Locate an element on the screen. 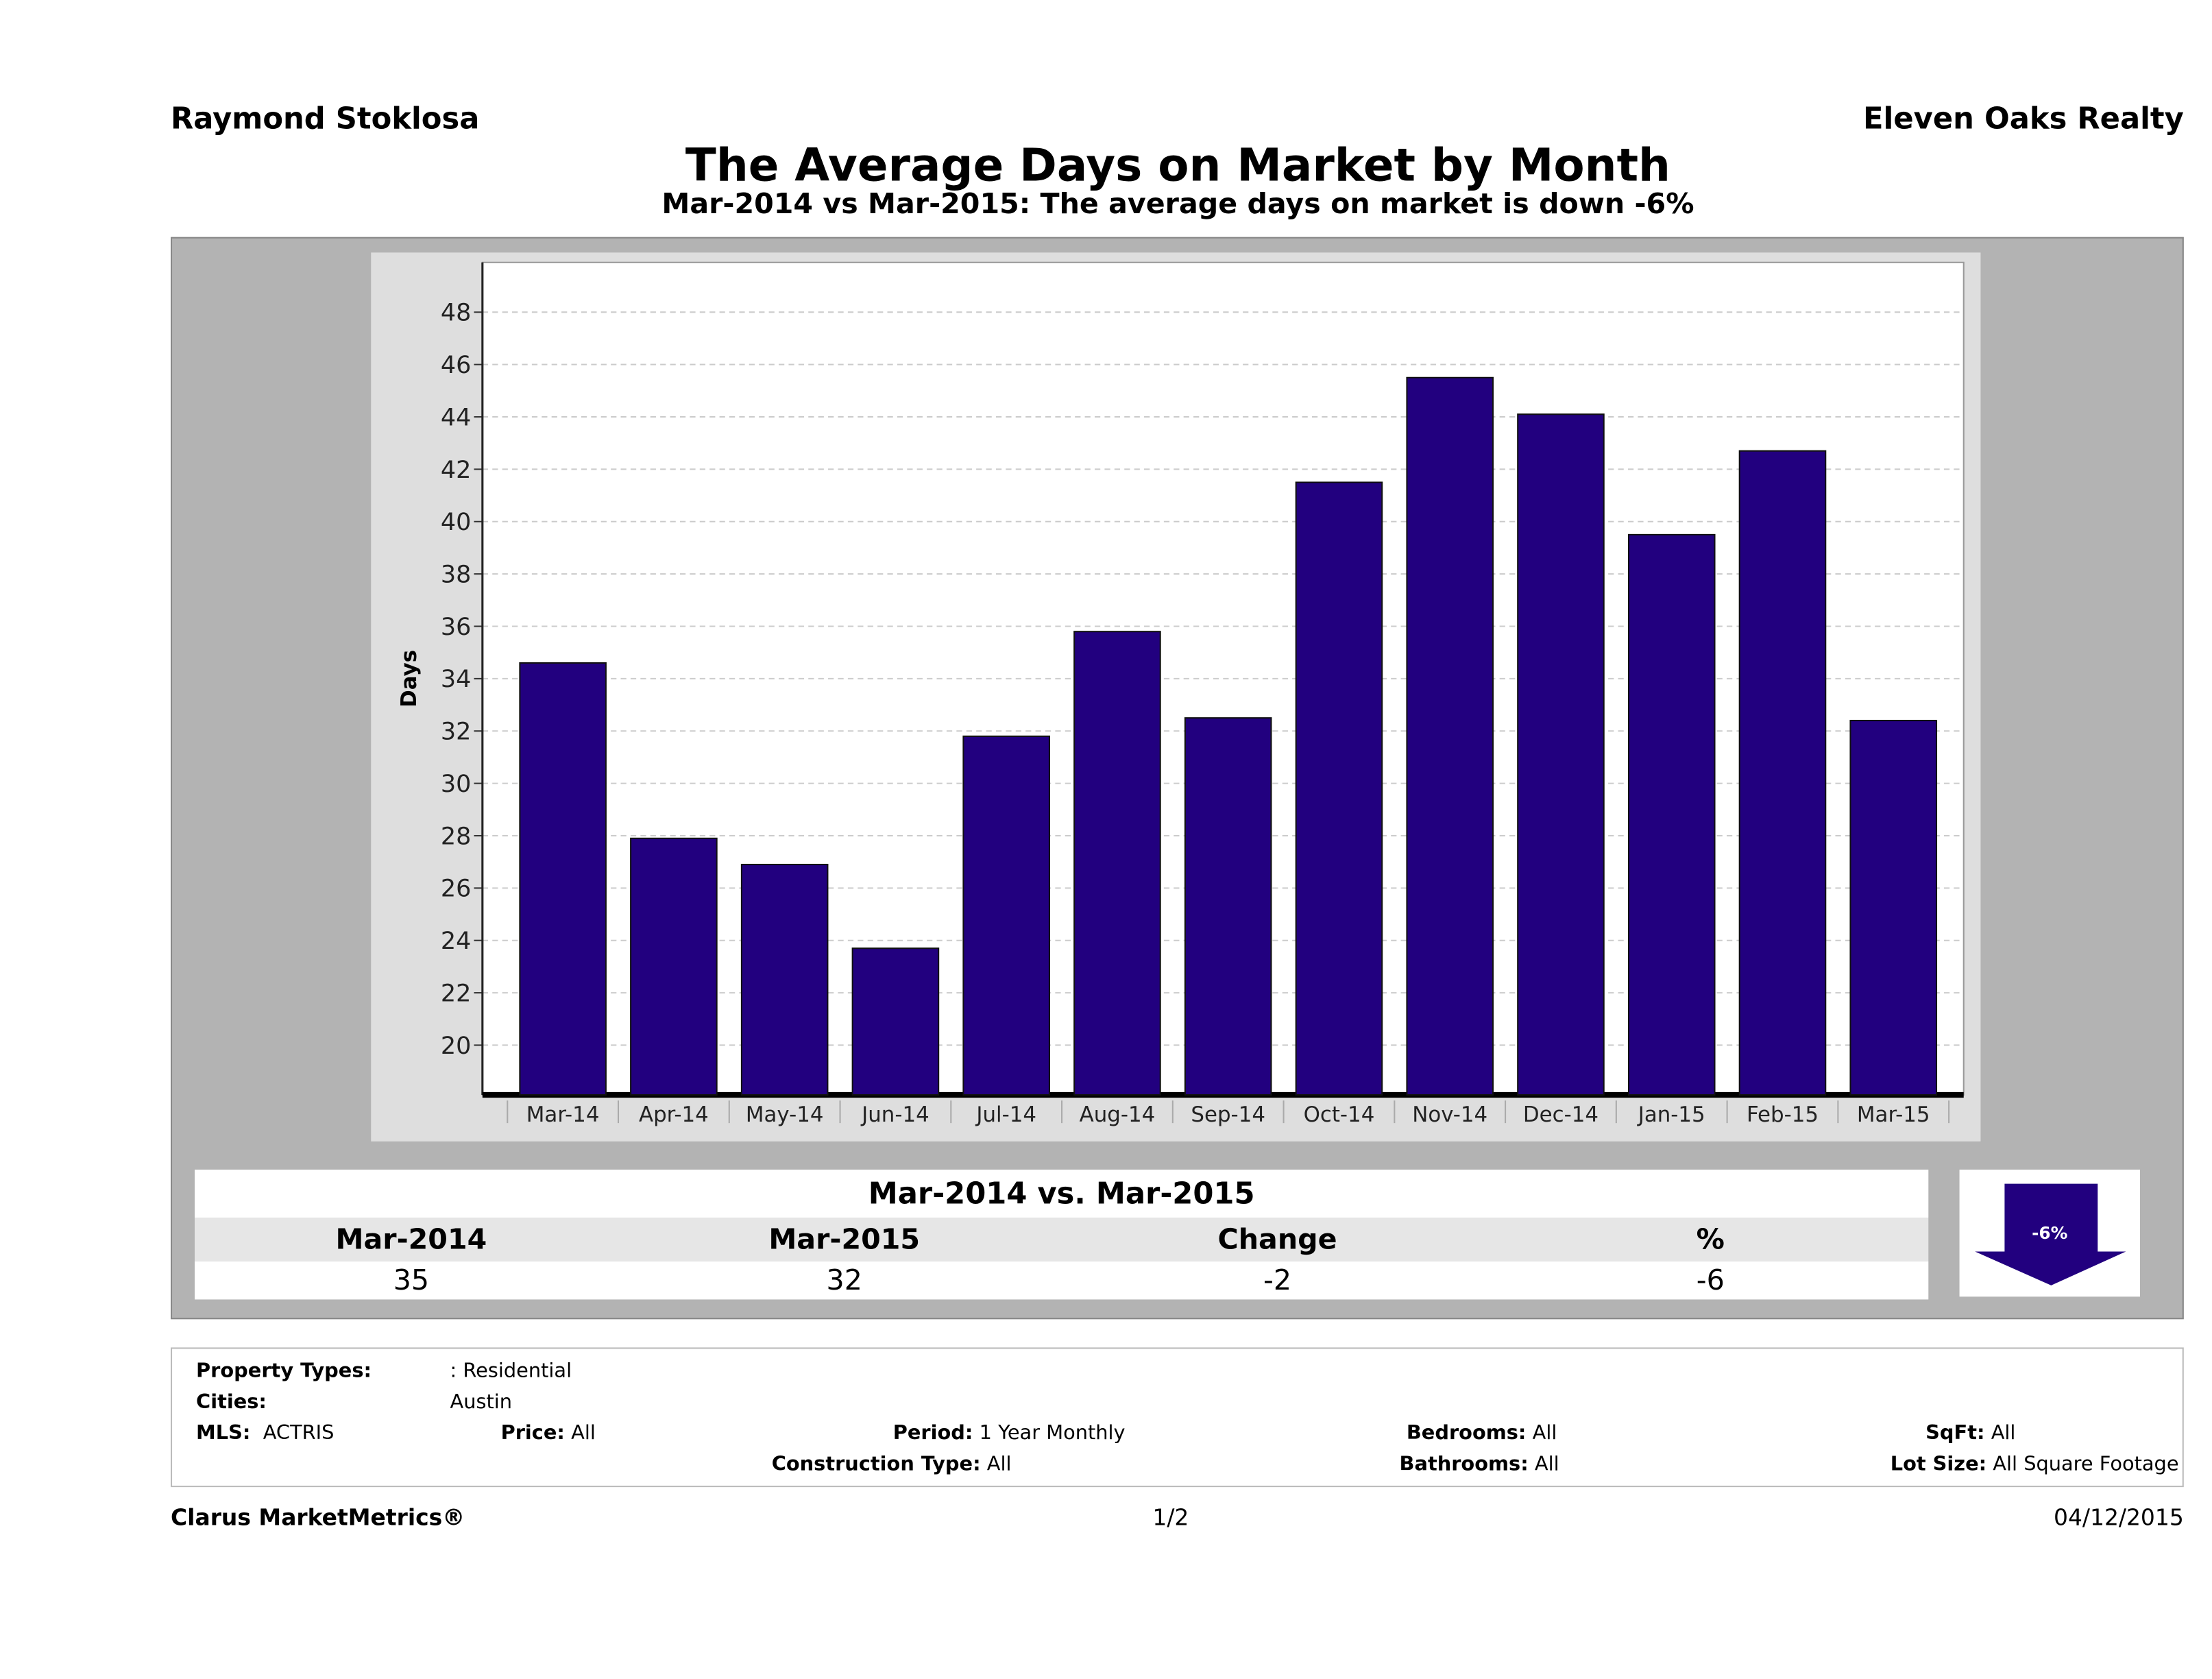 This screenshot has width=2212, height=1679. x-tick-label: Mar-14 is located at coordinates (563, 1114).